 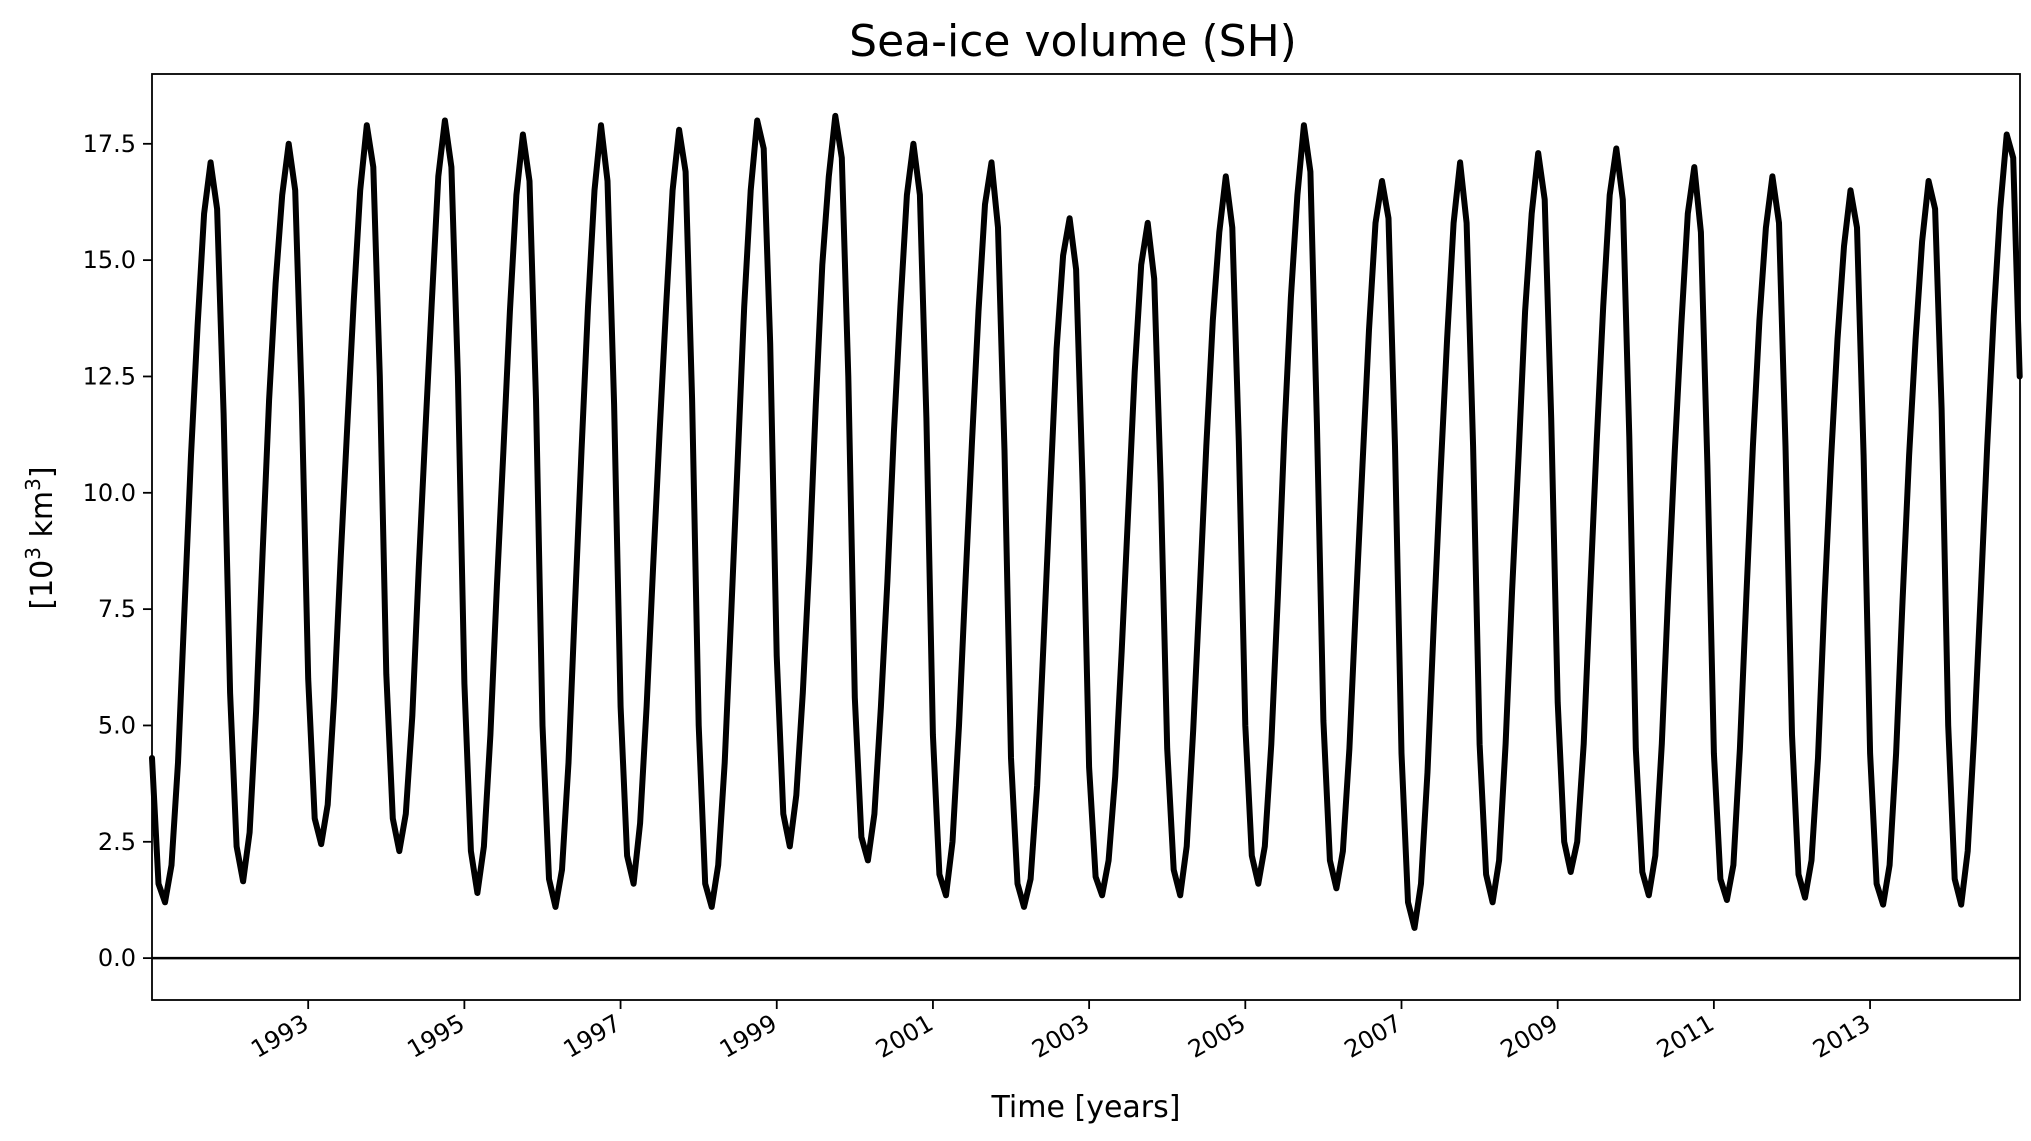 I want to click on y-tick-label: 12.5, so click(x=109, y=376).